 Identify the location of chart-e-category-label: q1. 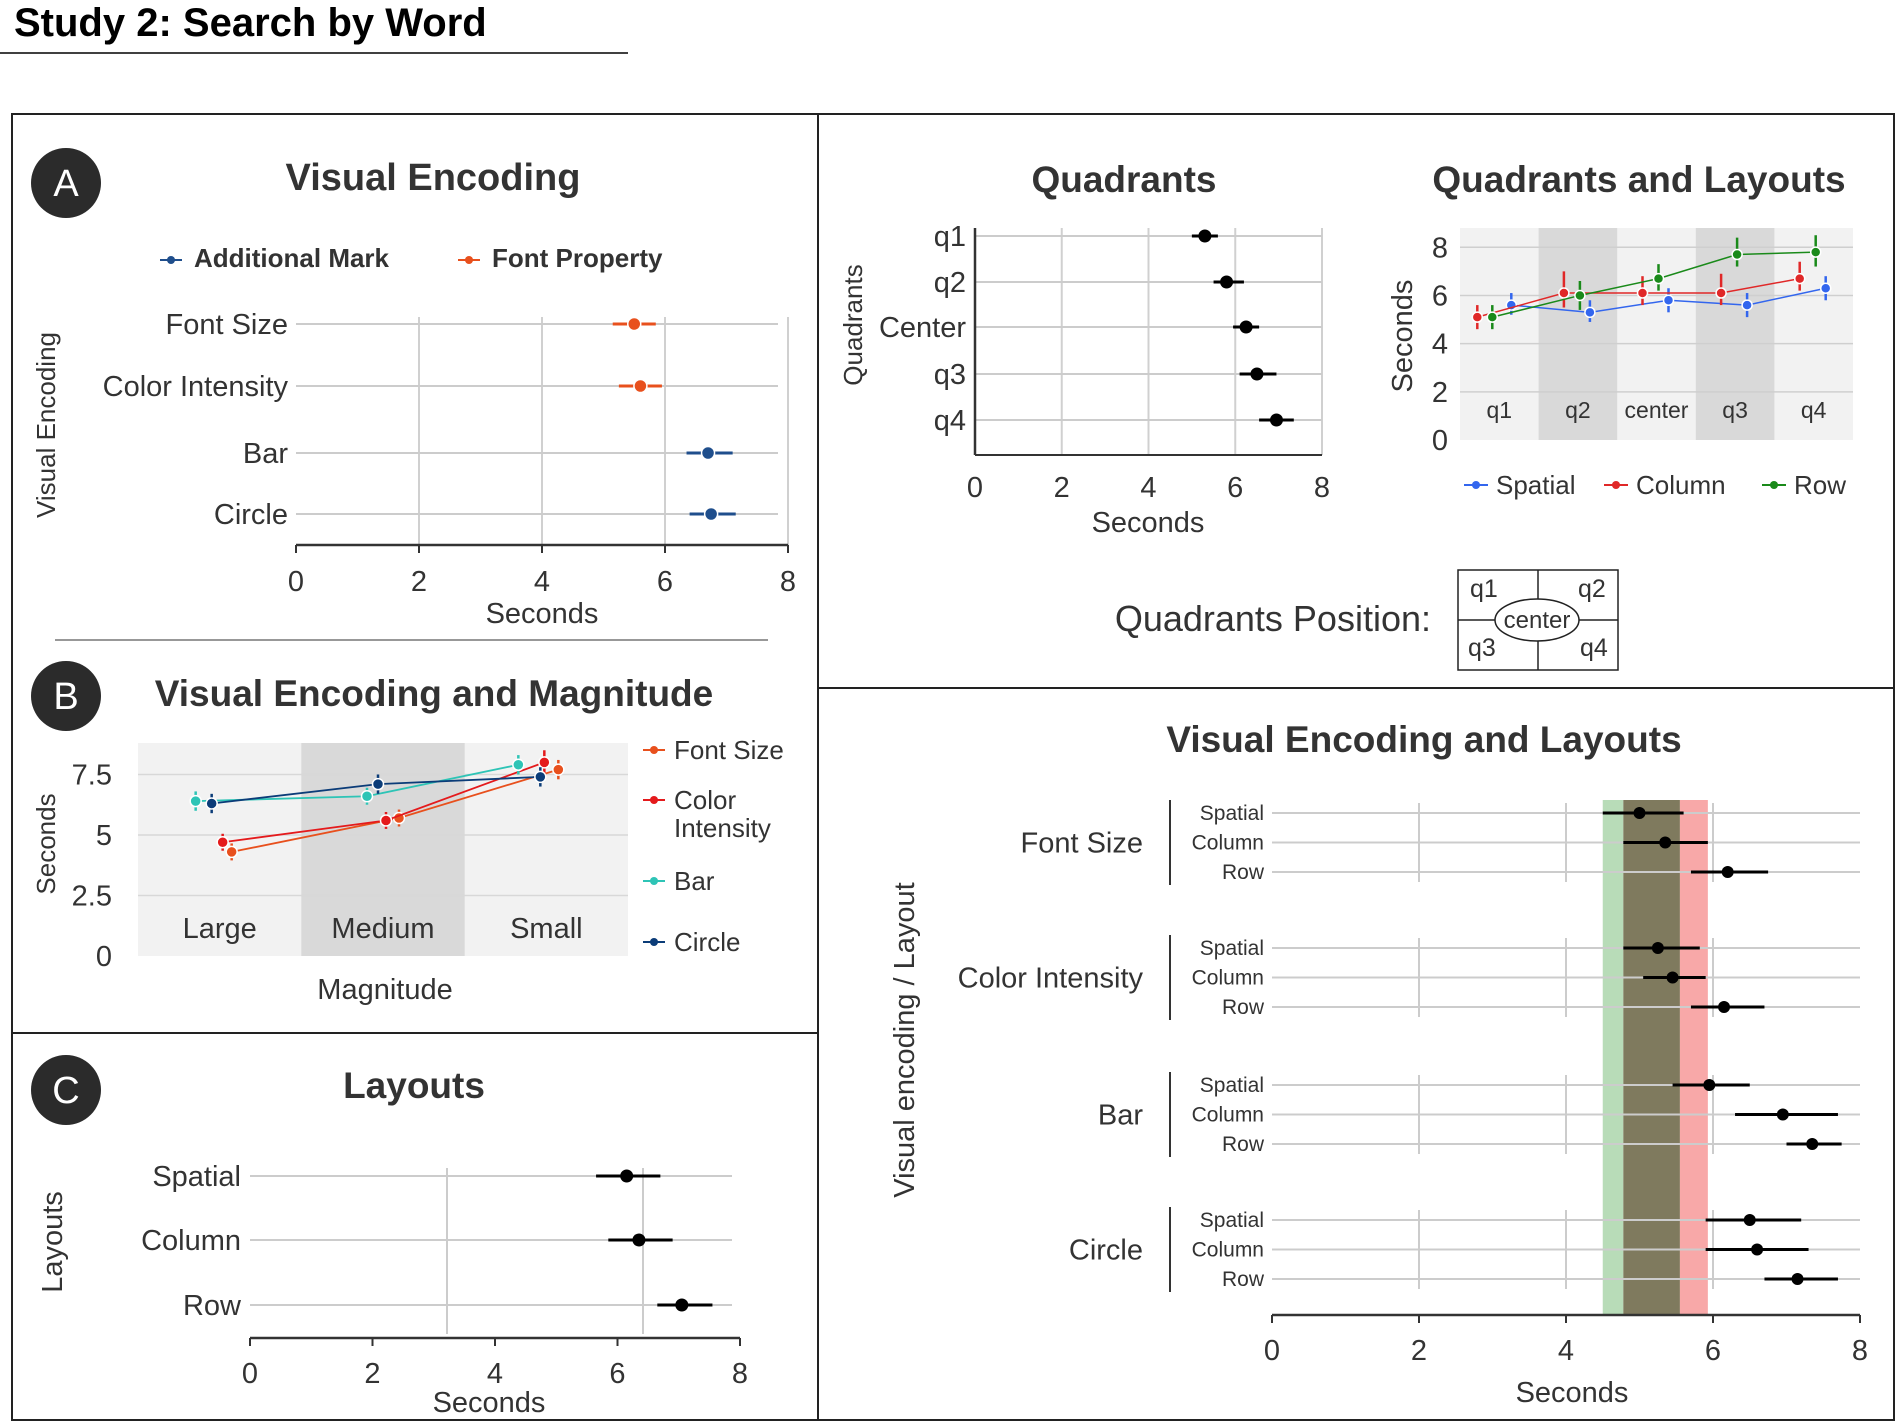
(1500, 410).